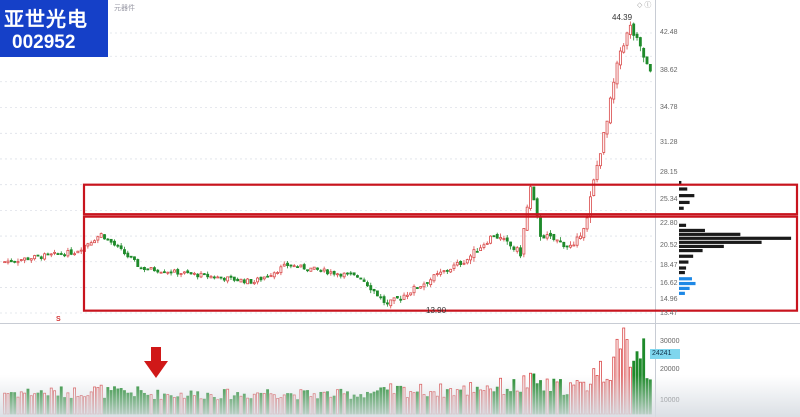  I want to click on down-arrow-icon, so click(156, 362).